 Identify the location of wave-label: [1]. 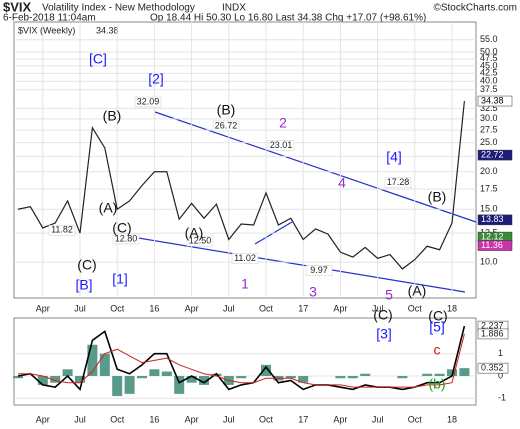
(120, 279).